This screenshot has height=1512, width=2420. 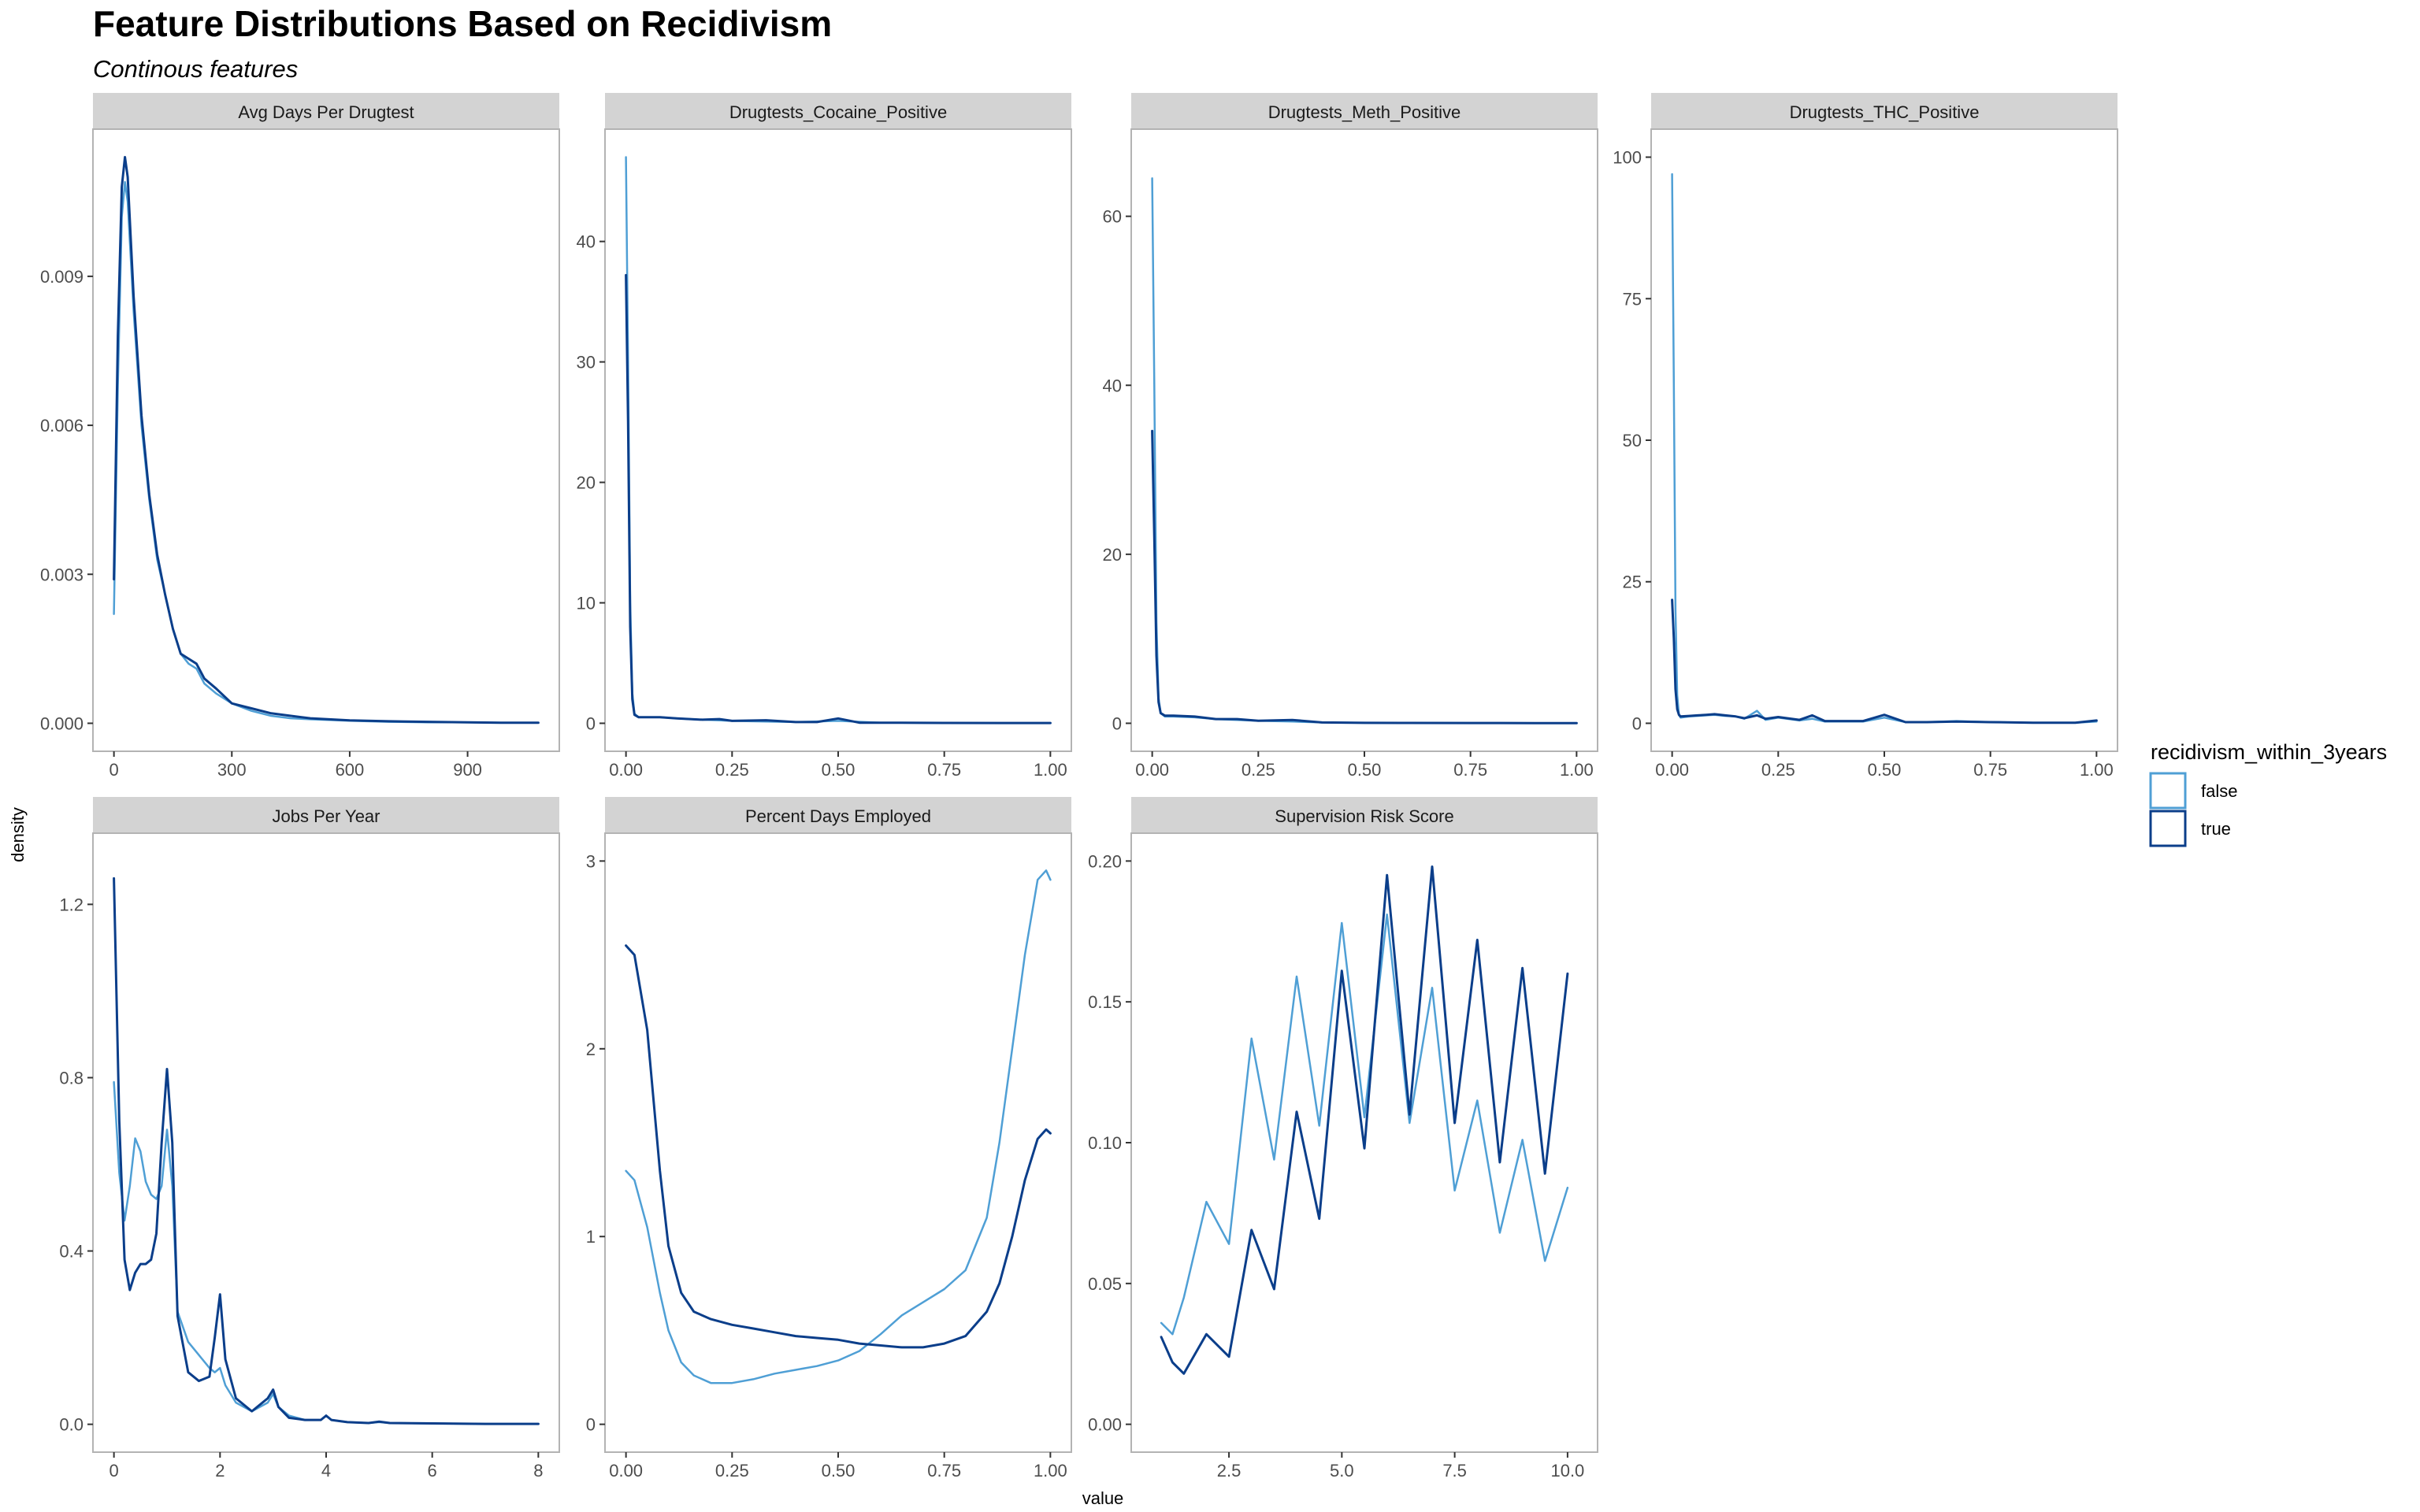 I want to click on x-tick-label-avg-days-per-drugtest-1: 300, so click(x=232, y=770).